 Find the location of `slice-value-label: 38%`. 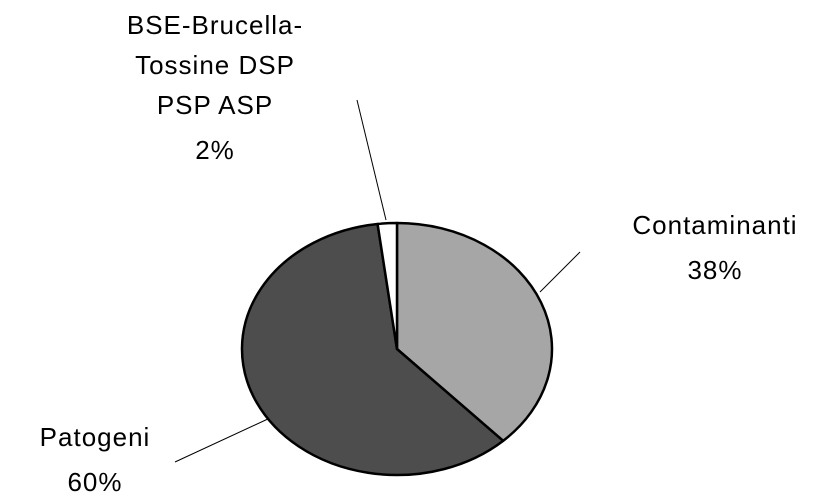

slice-value-label: 38% is located at coordinates (715, 270).